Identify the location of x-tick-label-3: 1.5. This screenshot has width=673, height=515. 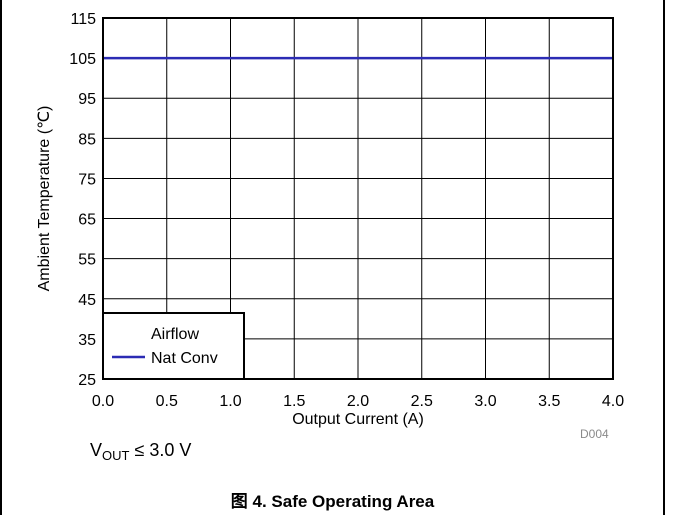
(294, 401).